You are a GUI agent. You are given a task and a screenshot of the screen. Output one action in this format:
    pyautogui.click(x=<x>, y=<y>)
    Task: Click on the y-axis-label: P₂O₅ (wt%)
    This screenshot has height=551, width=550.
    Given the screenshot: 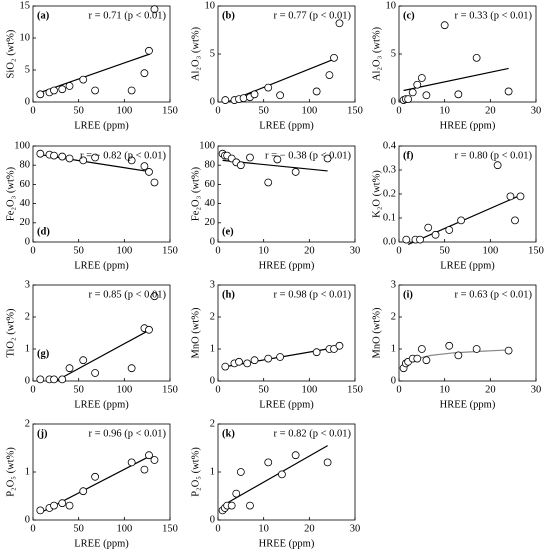 What is the action you would take?
    pyautogui.click(x=195, y=472)
    